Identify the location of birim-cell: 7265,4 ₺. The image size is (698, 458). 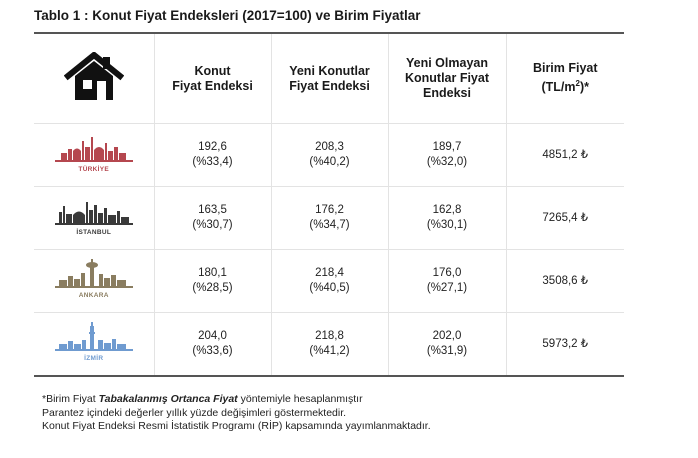
(565, 218).